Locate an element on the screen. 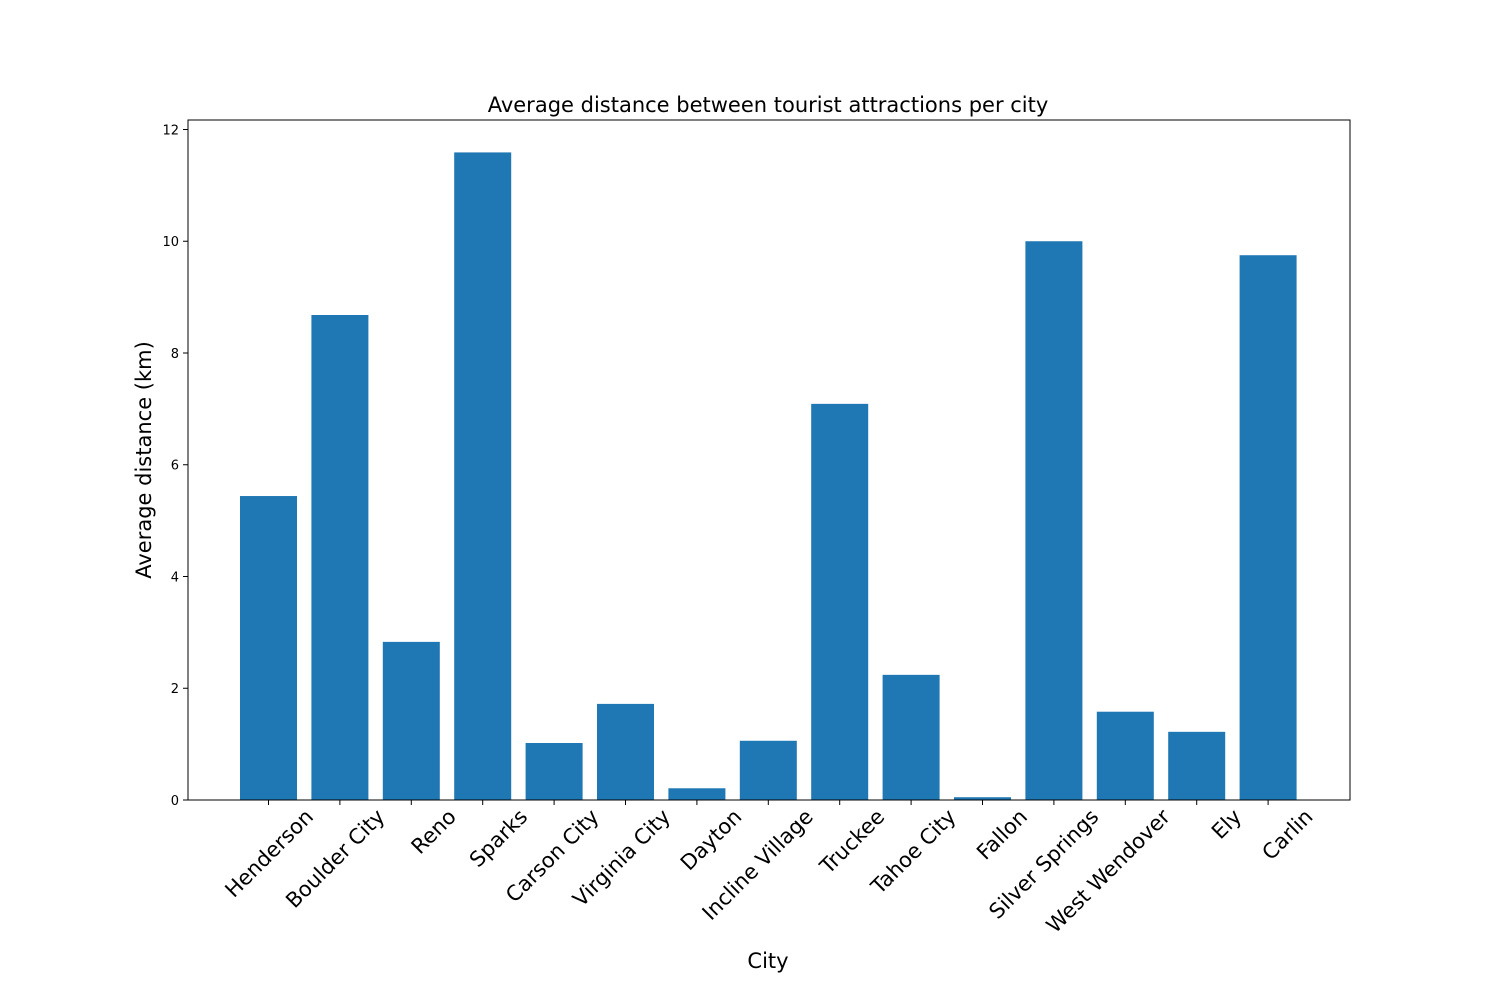 The image size is (1500, 1000). x-tick-label: Fallon is located at coordinates (1002, 835).